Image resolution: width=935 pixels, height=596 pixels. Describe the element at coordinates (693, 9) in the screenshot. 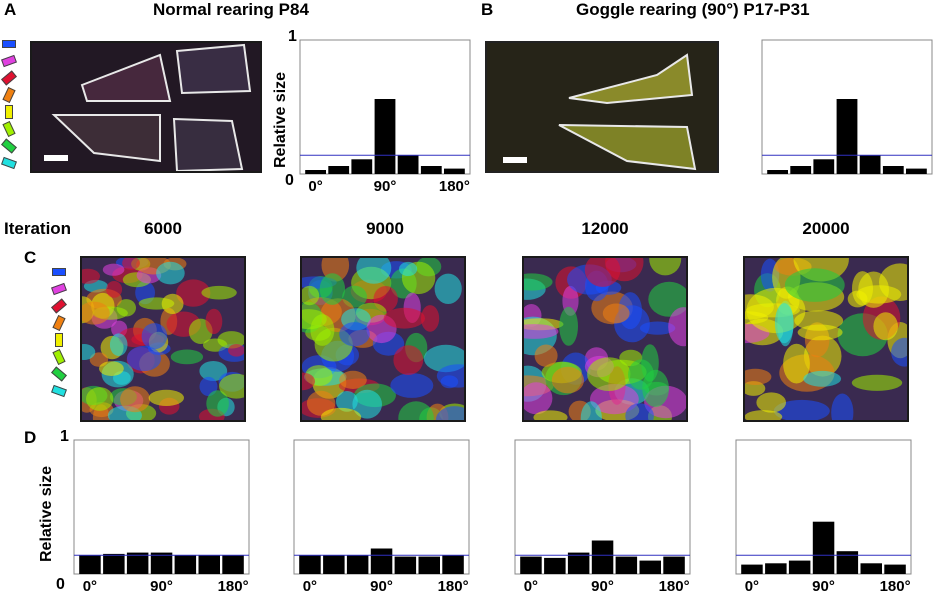

I see `title-goggle-rearing: Goggle rearing (90°) P17-P31` at that location.